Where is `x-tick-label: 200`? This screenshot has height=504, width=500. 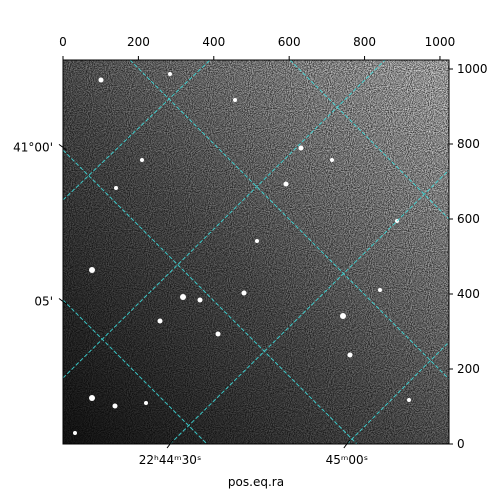
x-tick-label: 200 is located at coordinates (138, 42).